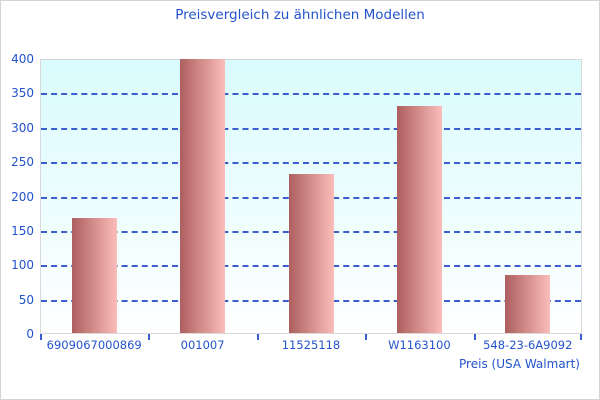 This screenshot has width=600, height=400. What do you see at coordinates (94, 345) in the screenshot?
I see `x-tick-label-6909067000869: 6909067000869` at bounding box center [94, 345].